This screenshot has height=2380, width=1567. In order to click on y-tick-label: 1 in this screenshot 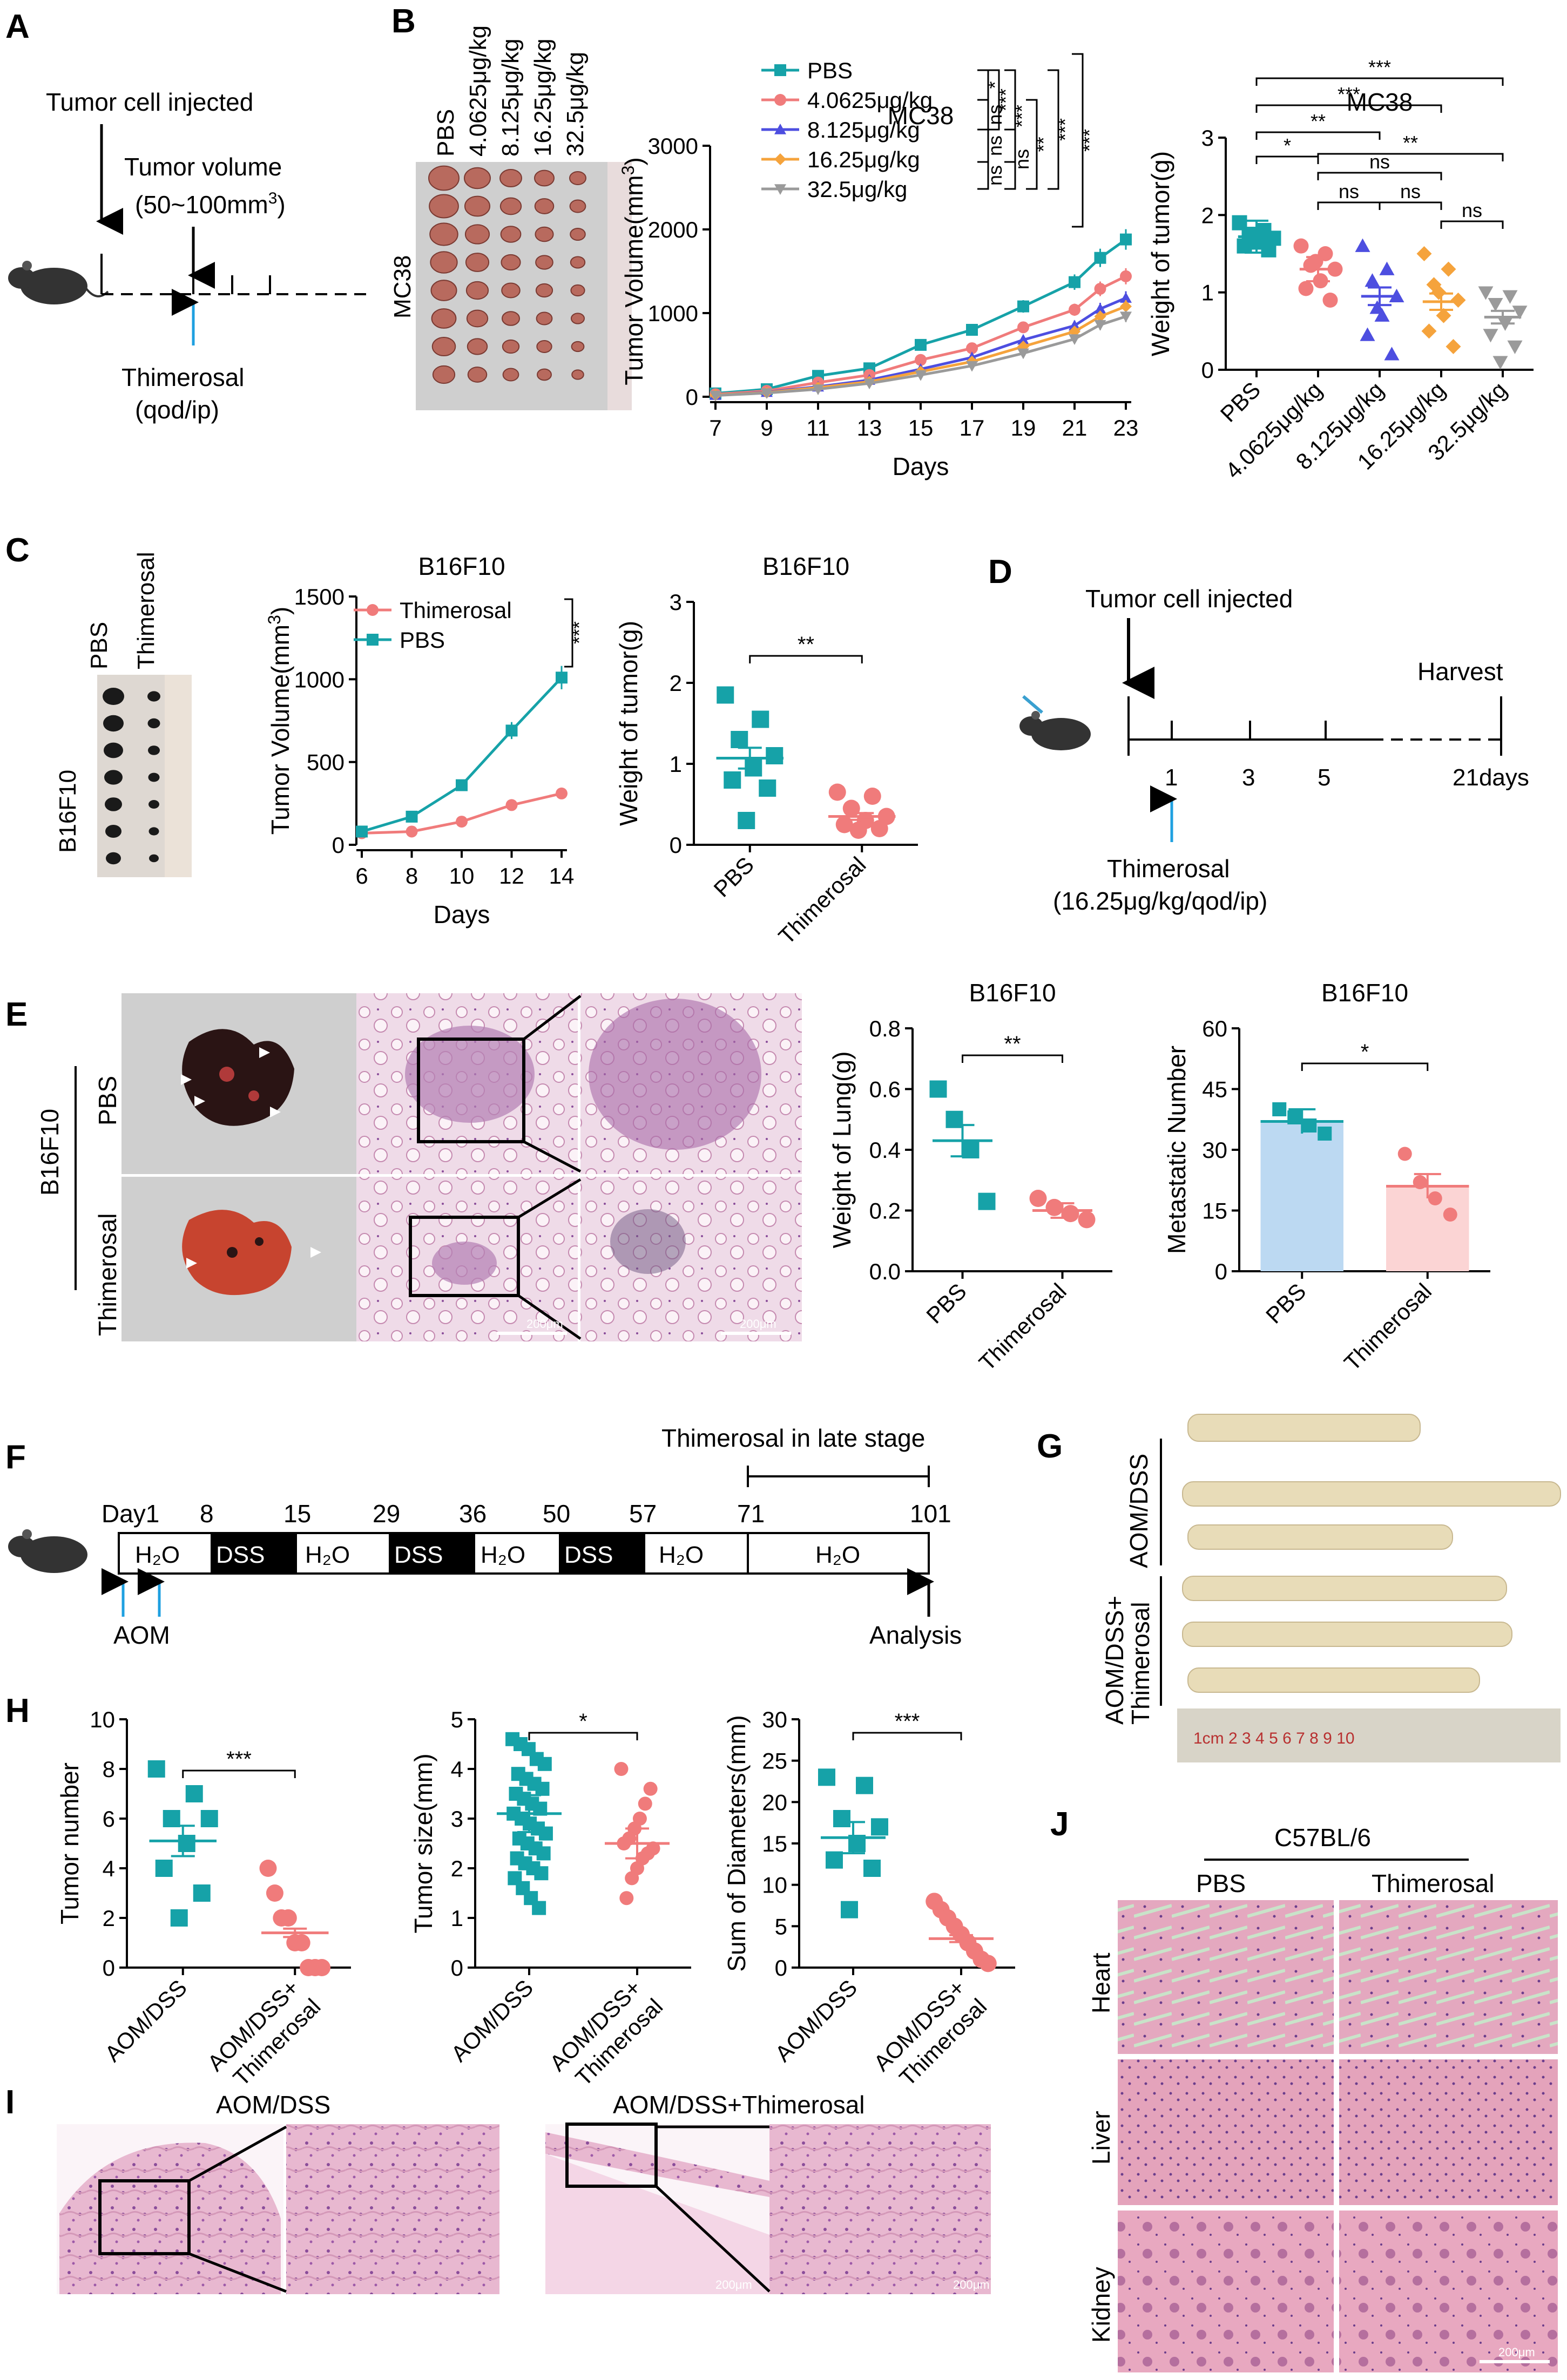, I will do `click(1207, 293)`.